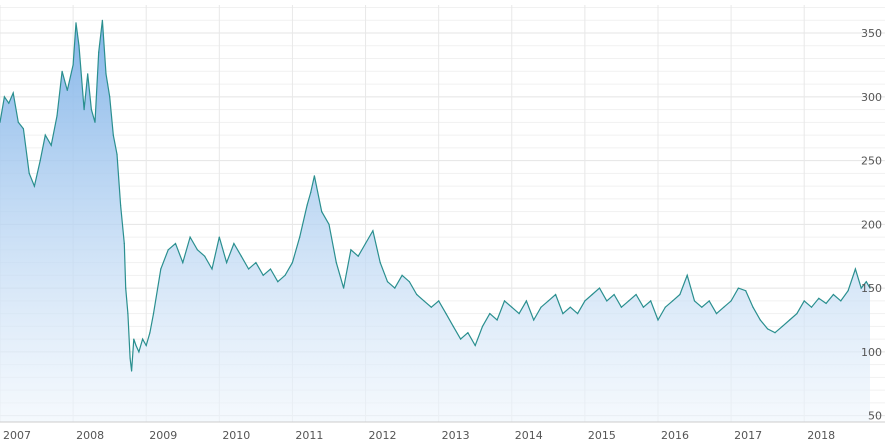 This screenshot has width=885, height=443. What do you see at coordinates (871, 352) in the screenshot?
I see `y-tick-label: 100` at bounding box center [871, 352].